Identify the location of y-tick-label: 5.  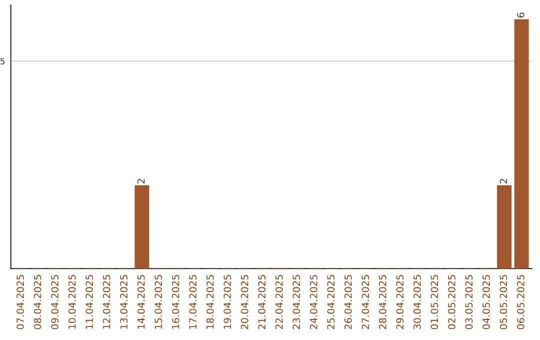
(2, 61).